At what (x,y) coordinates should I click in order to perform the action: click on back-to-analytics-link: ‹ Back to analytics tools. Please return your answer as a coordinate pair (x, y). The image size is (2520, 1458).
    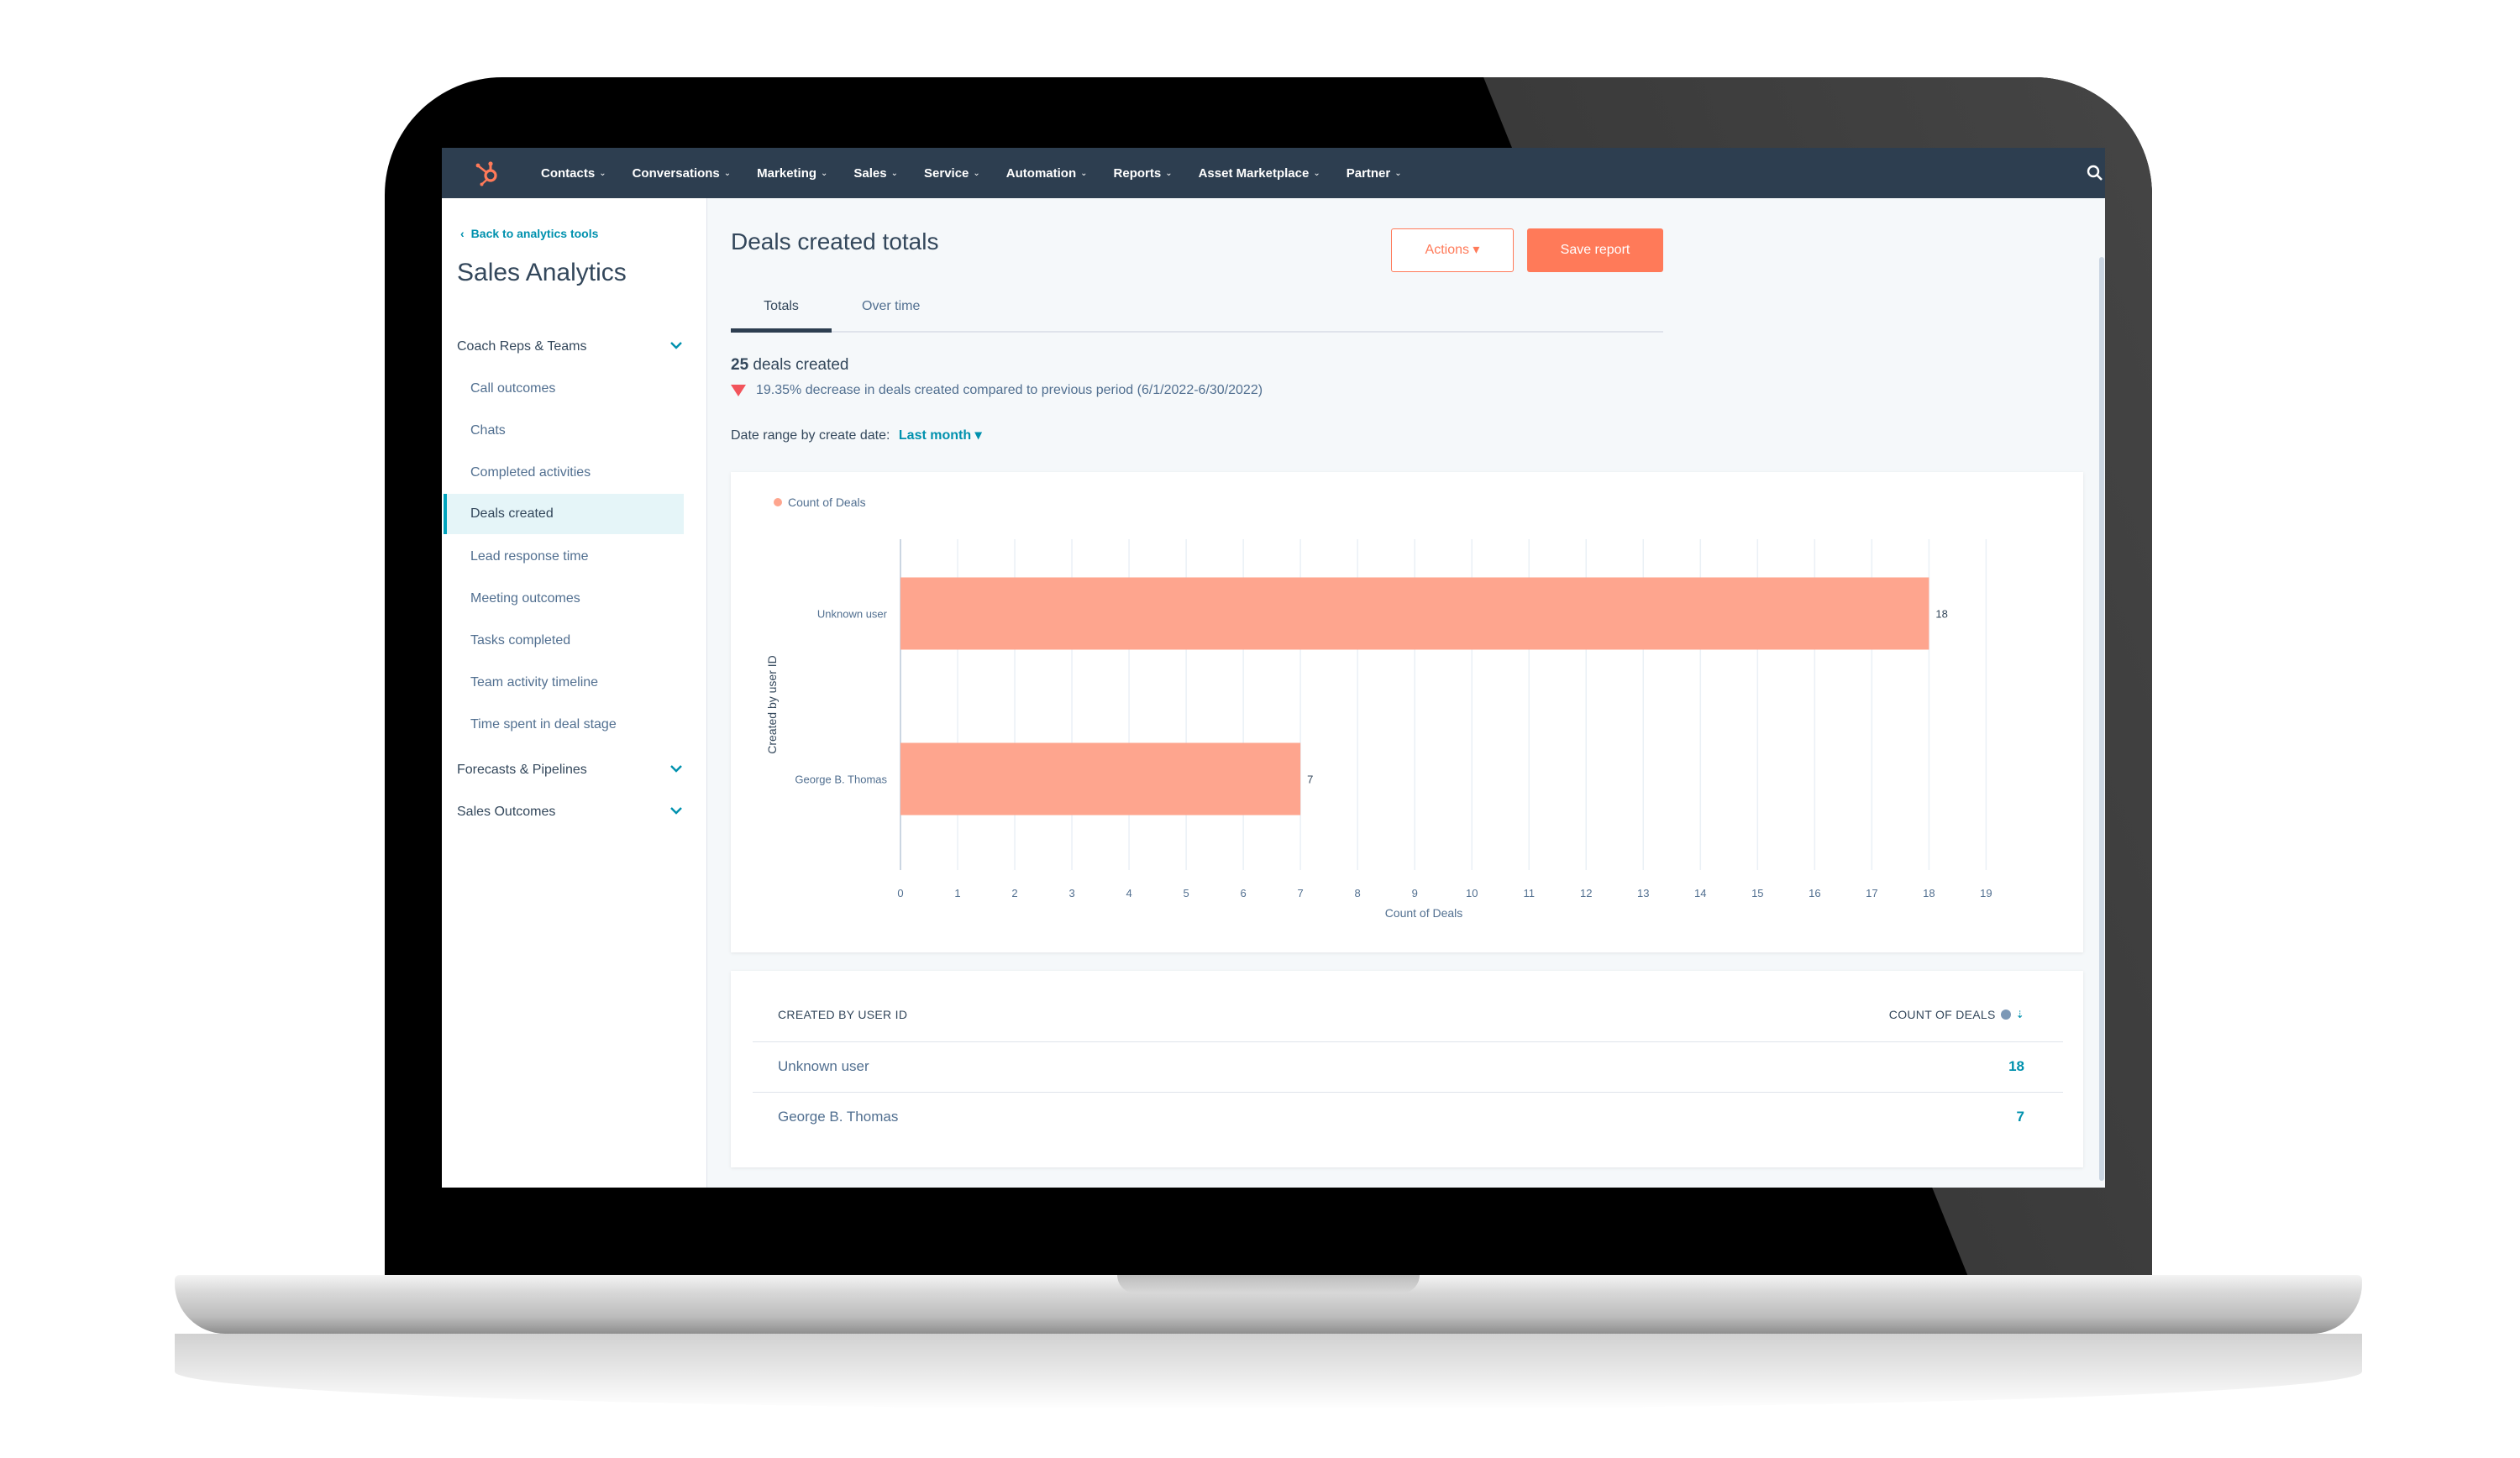
    Looking at the image, I should click on (529, 233).